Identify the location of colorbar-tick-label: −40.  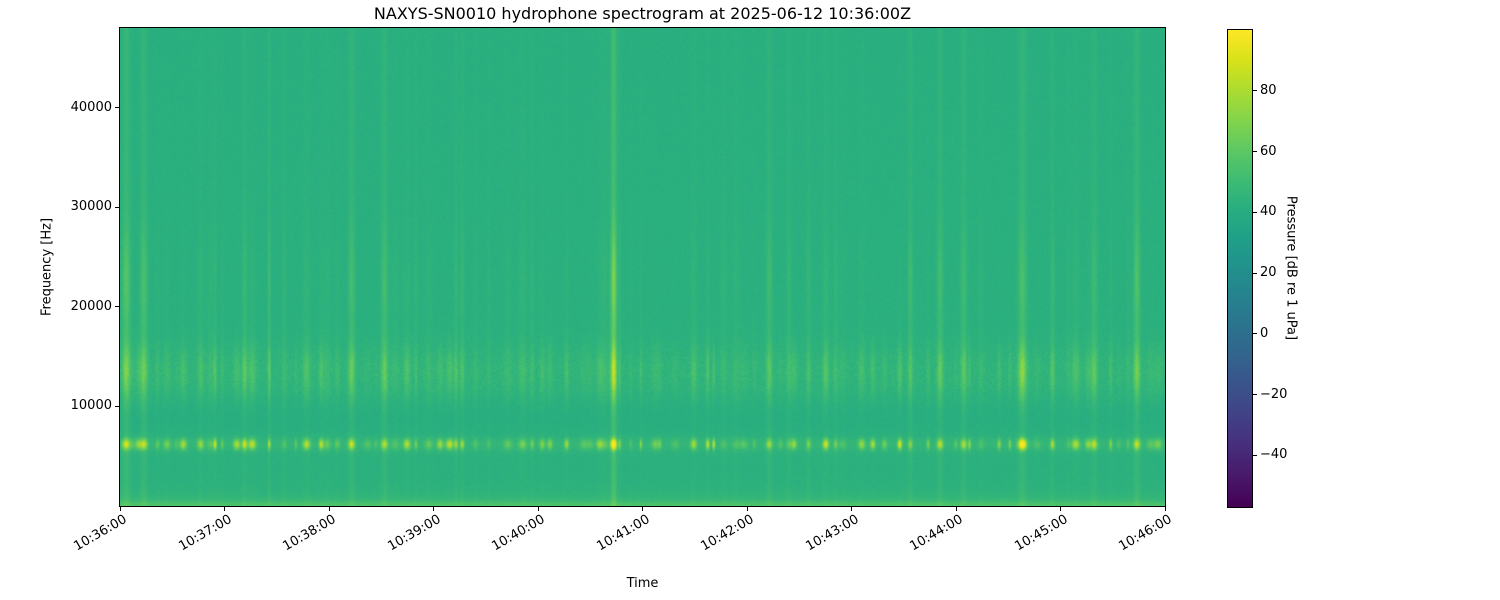
(1274, 455).